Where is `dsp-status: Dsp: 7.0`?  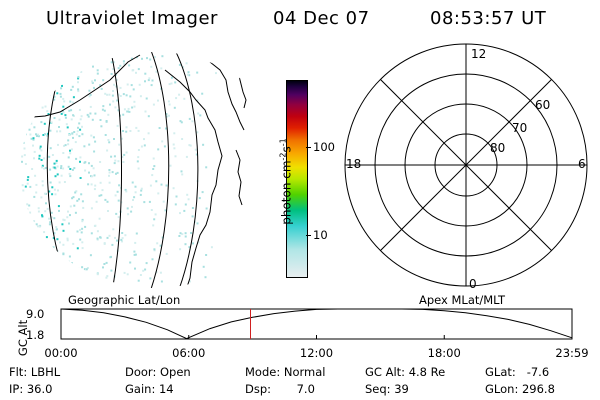
dsp-status: Dsp: 7.0 is located at coordinates (280, 389).